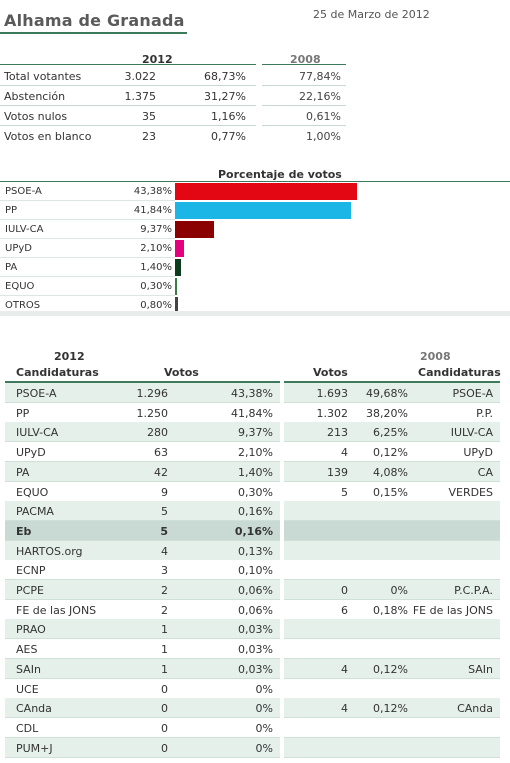 This screenshot has height=763, width=510. What do you see at coordinates (28, 669) in the screenshot?
I see `party-name: SAIn` at bounding box center [28, 669].